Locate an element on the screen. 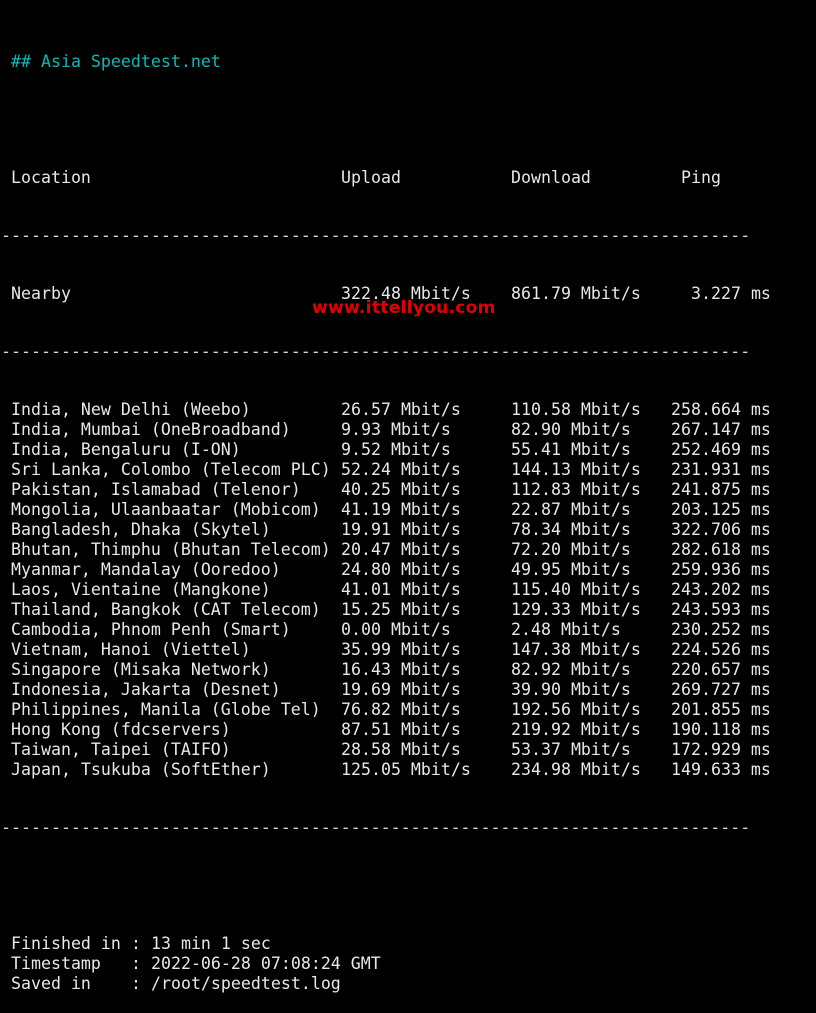  row-upload: 52.24 Mbit/s is located at coordinates (401, 469).